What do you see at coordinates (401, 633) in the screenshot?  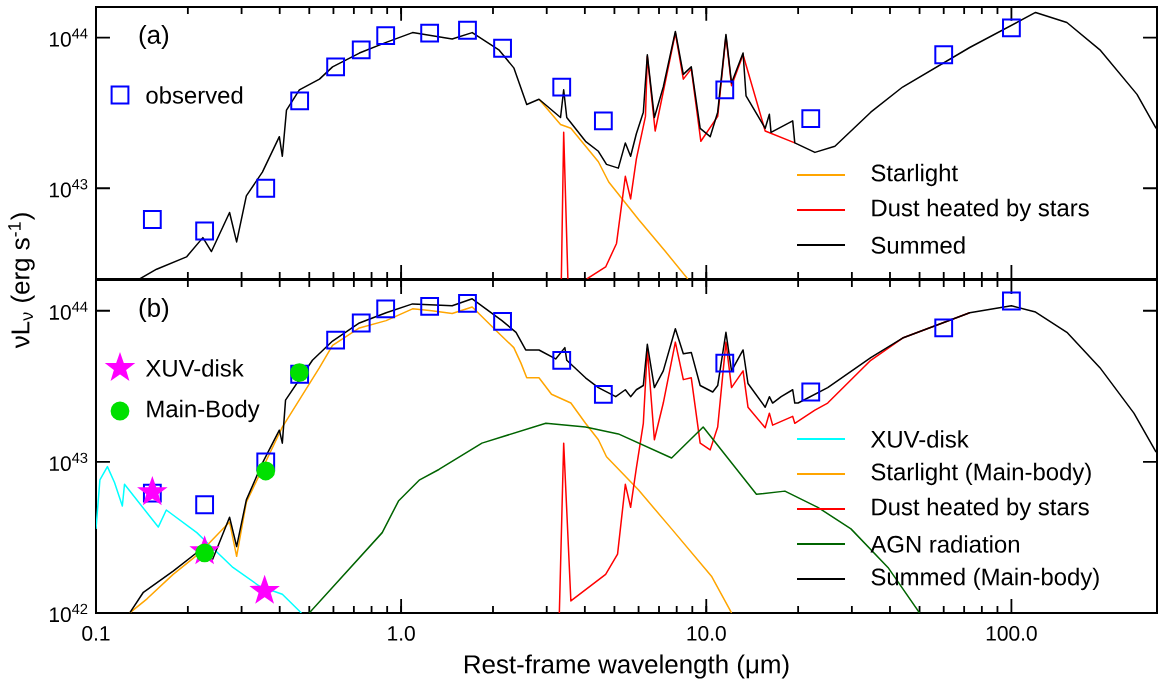 I see `x-tick-label: 1.0` at bounding box center [401, 633].